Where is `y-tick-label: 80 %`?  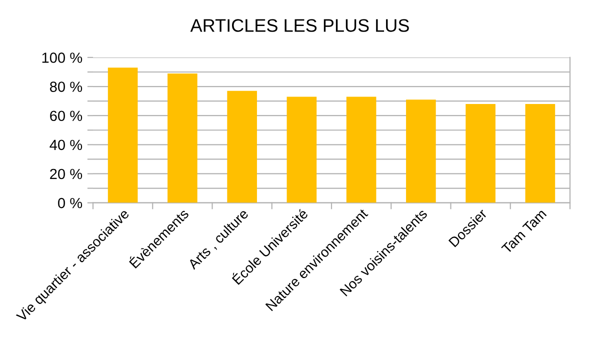
y-tick-label: 80 % is located at coordinates (66, 87).